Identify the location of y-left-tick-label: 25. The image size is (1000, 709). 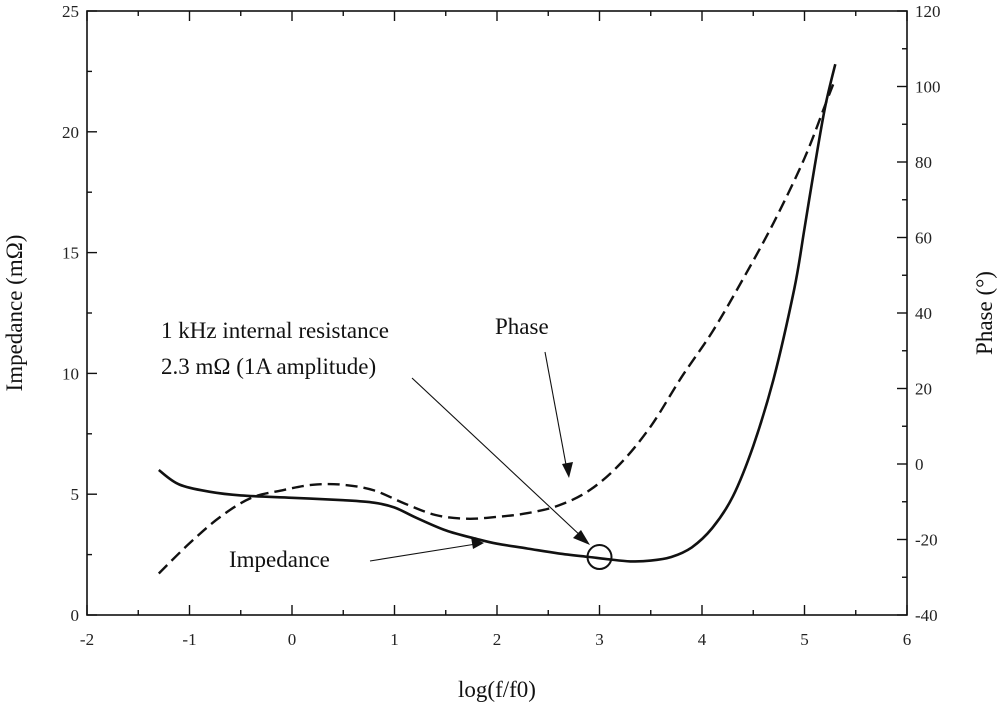
(70, 11).